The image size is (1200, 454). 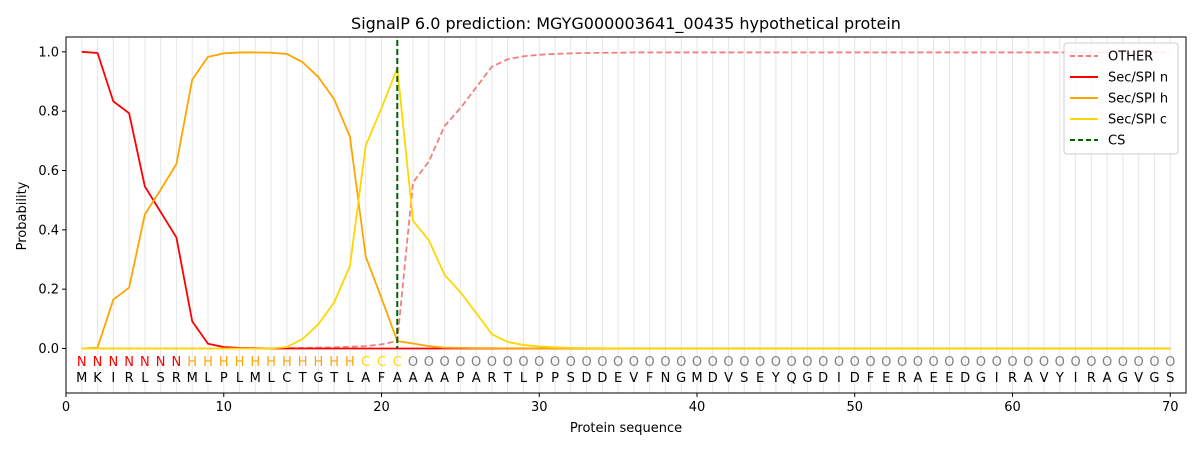 I want to click on legend-box, so click(x=1121, y=98).